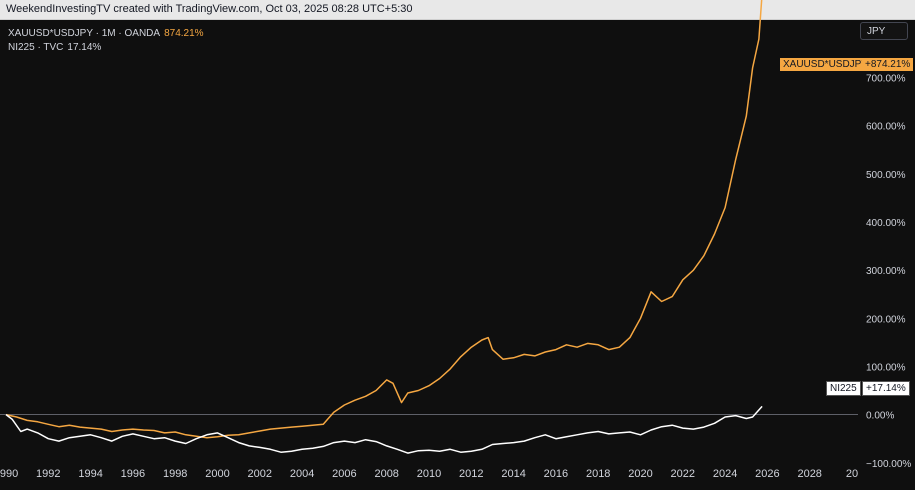 Image resolution: width=915 pixels, height=490 pixels. Describe the element at coordinates (826, 64) in the screenshot. I see `last-price-label-gold: XAUUSD*USDJPY` at that location.